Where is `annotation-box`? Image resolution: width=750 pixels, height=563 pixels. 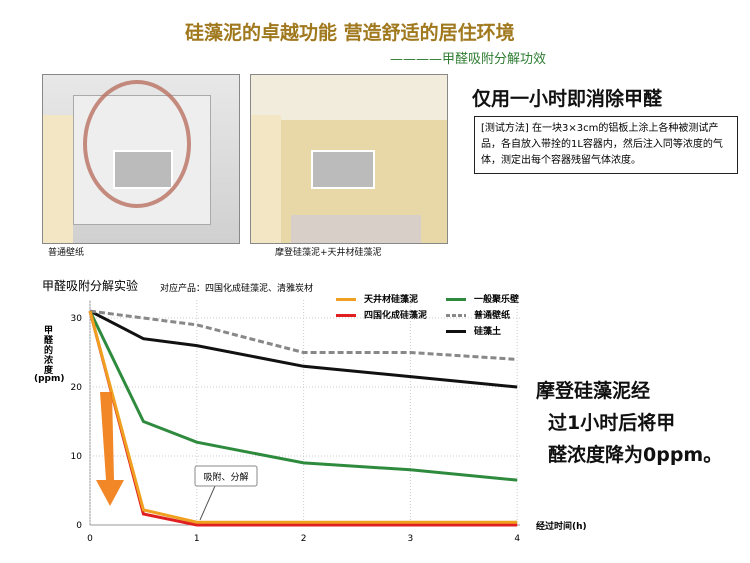 annotation-box is located at coordinates (226, 476).